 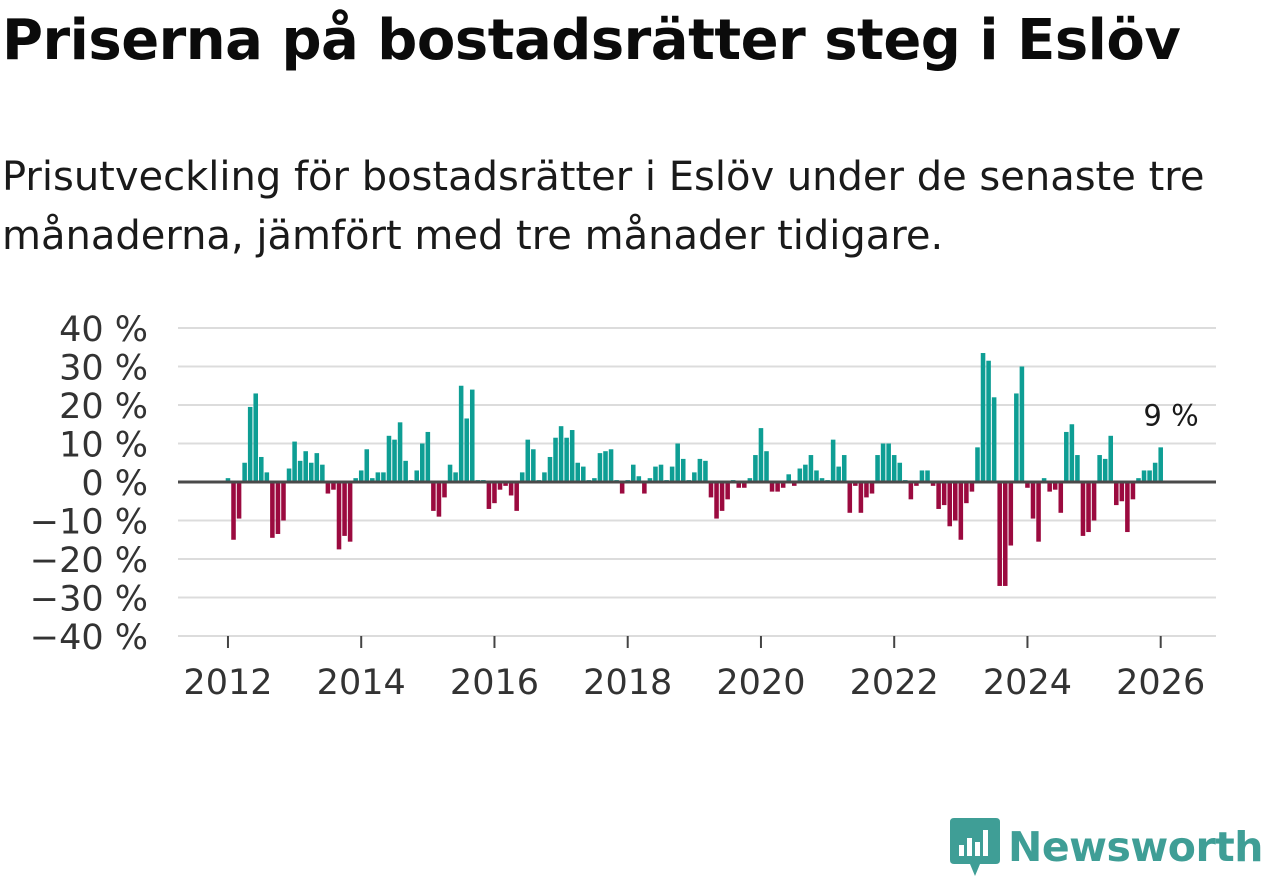 I want to click on x-tick-label: 2012, so click(x=227, y=683).